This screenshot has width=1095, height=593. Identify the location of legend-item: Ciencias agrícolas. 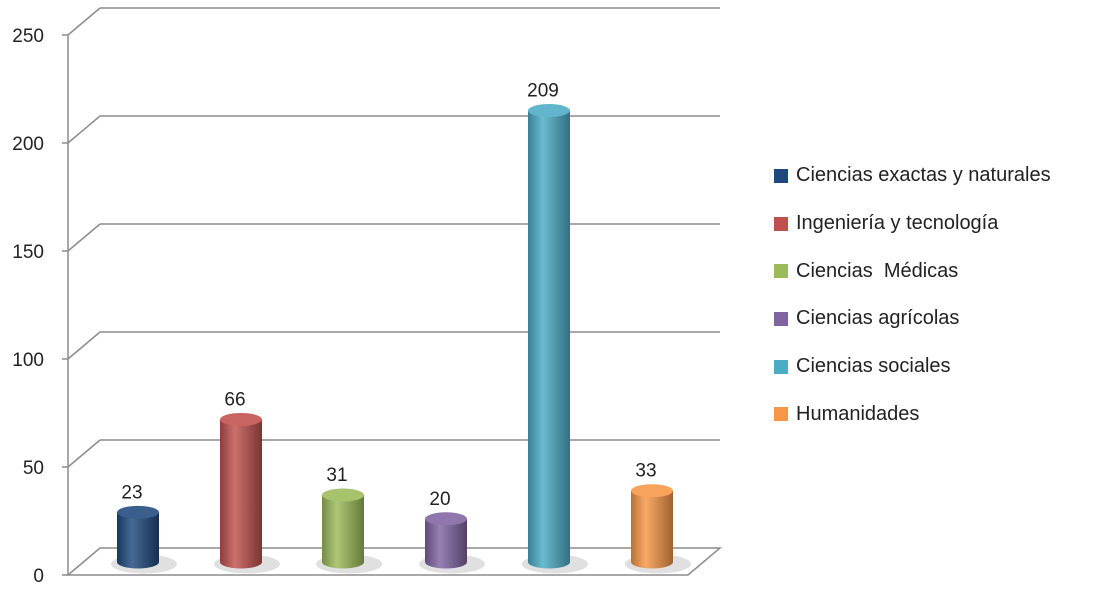
(933, 319).